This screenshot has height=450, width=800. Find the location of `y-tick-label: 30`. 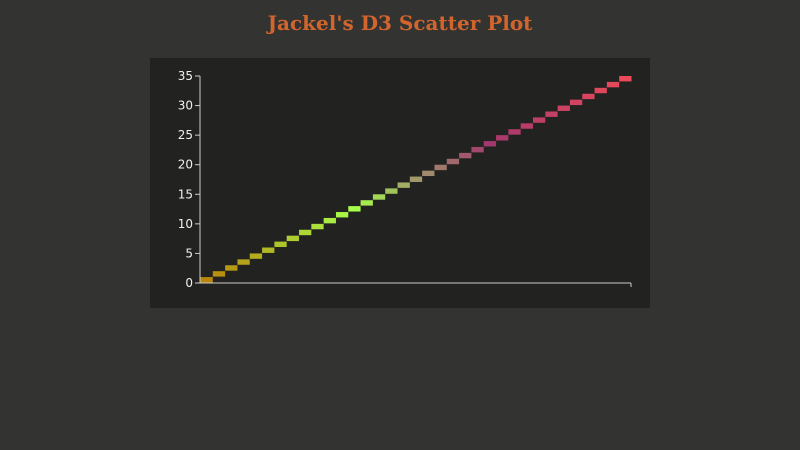

y-tick-label: 30 is located at coordinates (185, 106).